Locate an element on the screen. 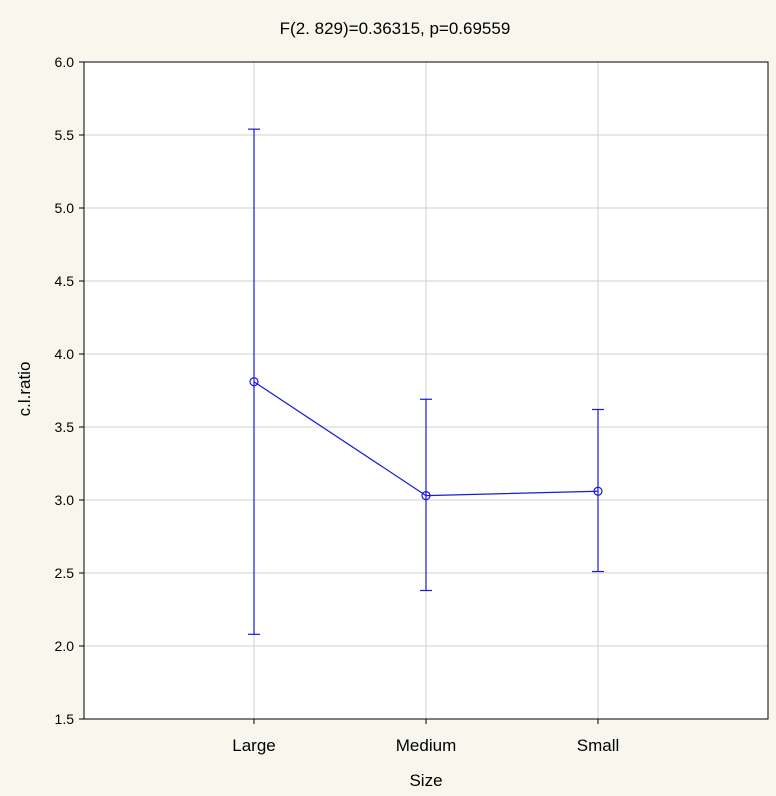 The height and width of the screenshot is (796, 776). y-tick-label: 3.5 is located at coordinates (65, 427).